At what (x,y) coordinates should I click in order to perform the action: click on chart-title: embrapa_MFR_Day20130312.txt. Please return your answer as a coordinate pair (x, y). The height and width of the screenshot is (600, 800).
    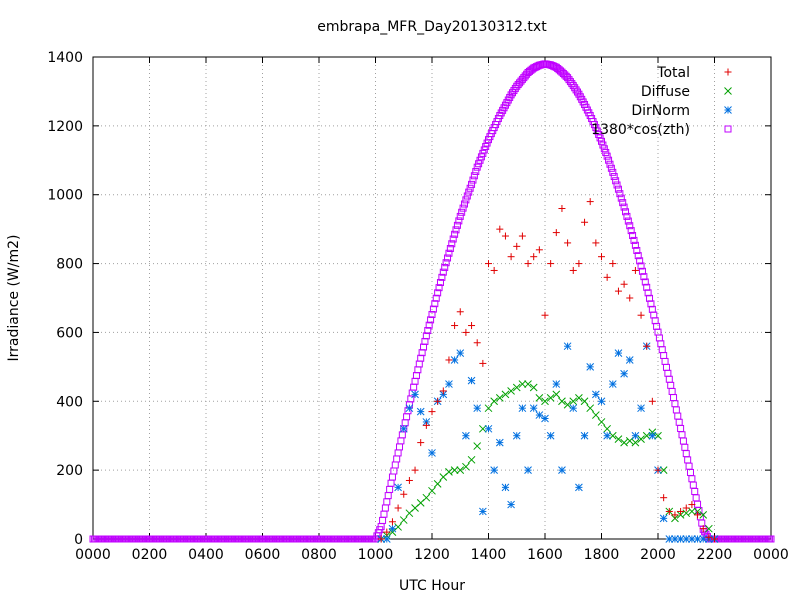
    Looking at the image, I should click on (432, 27).